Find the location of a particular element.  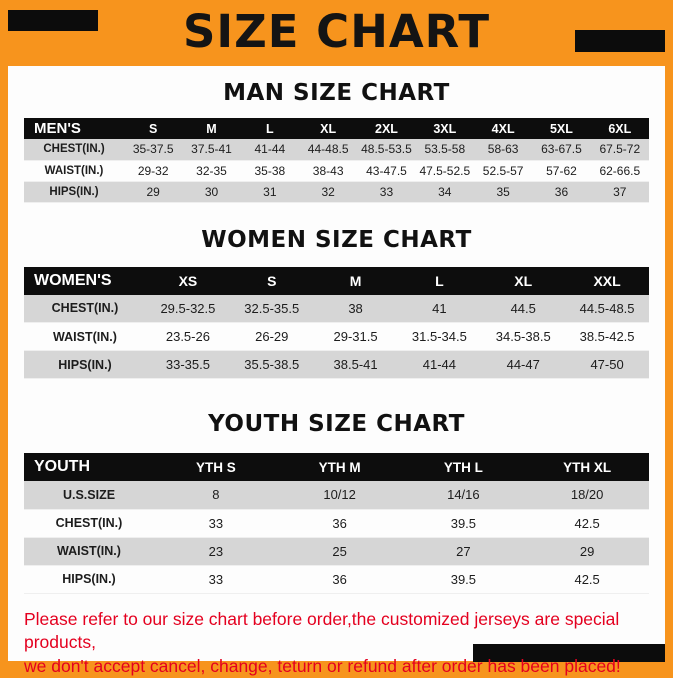

size-value: 35-38 is located at coordinates (270, 170).